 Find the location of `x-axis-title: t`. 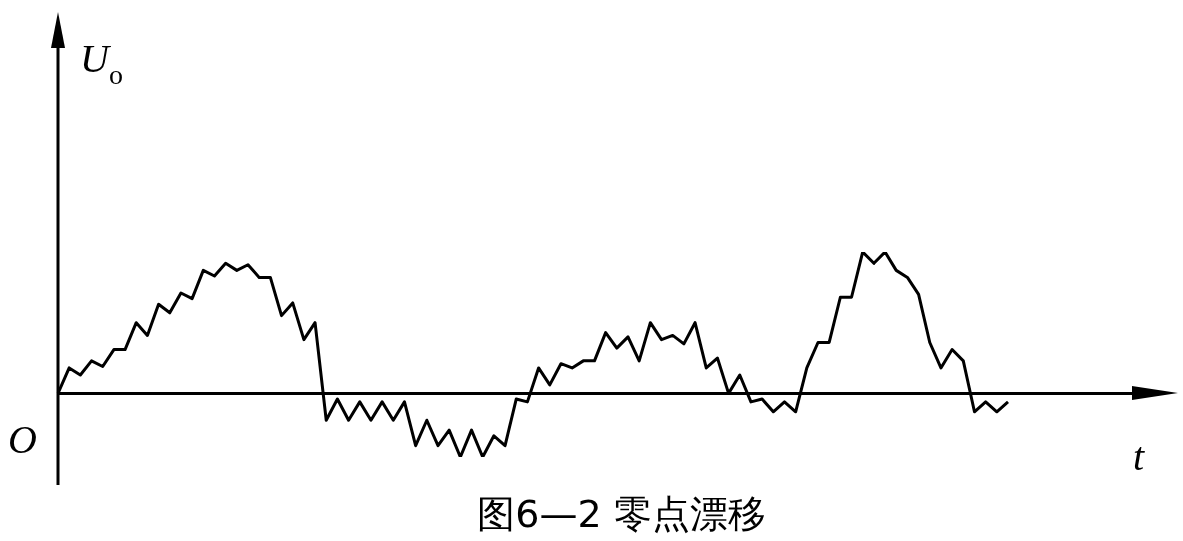

x-axis-title: t is located at coordinates (1139, 457).